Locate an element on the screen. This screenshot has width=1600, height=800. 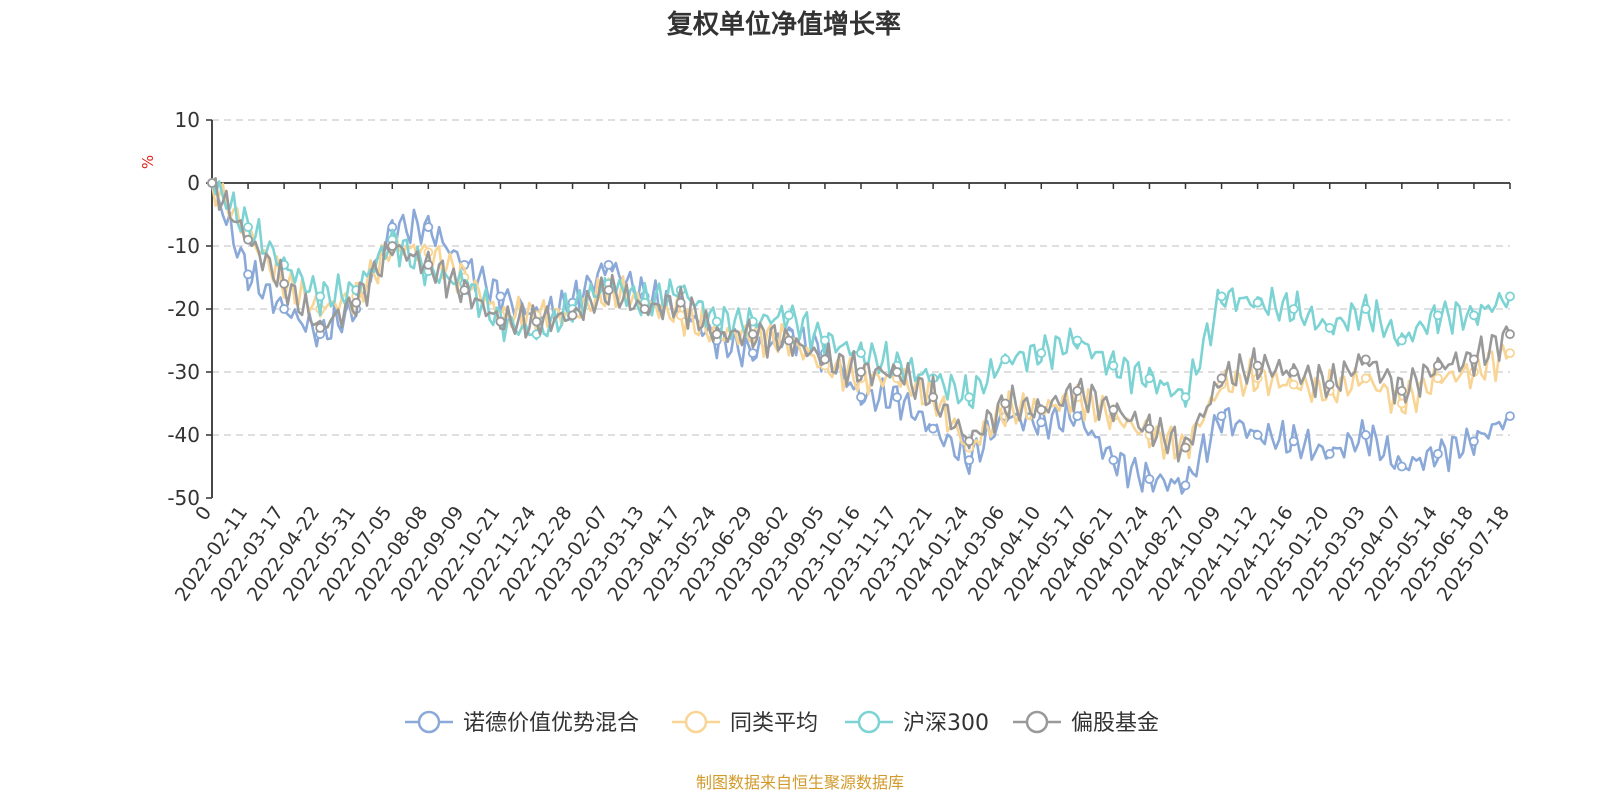
y-axis-unit-label: % is located at coordinates (148, 162).